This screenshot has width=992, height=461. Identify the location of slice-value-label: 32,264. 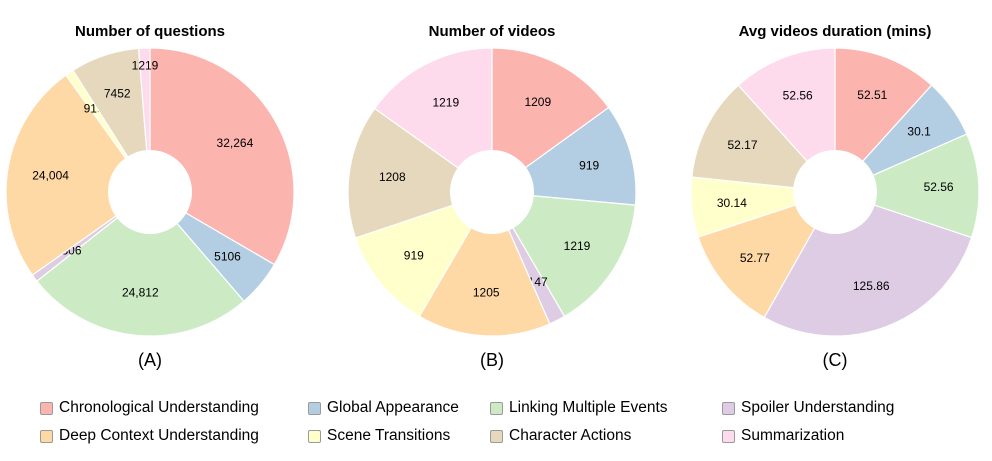
(235, 143).